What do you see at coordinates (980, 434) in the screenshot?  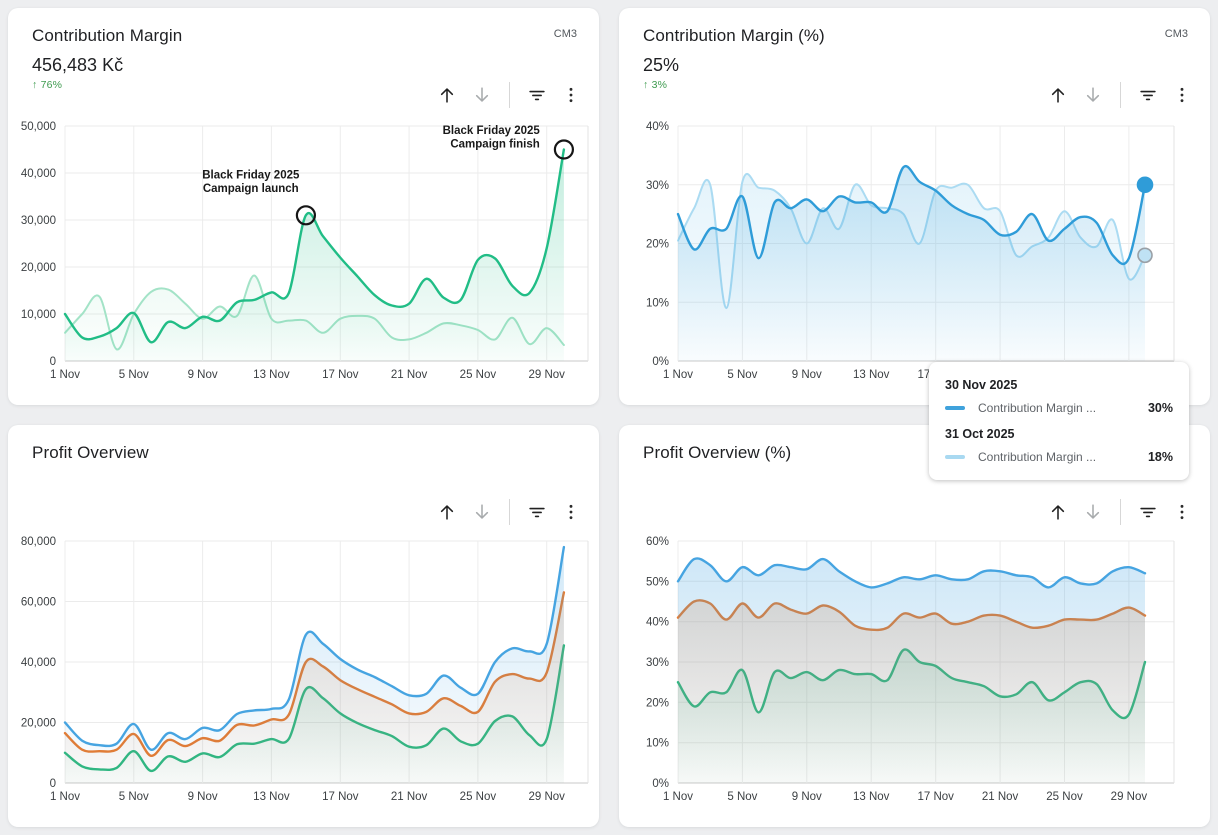 I see `tooltip-date: 31 Oct 2025` at bounding box center [980, 434].